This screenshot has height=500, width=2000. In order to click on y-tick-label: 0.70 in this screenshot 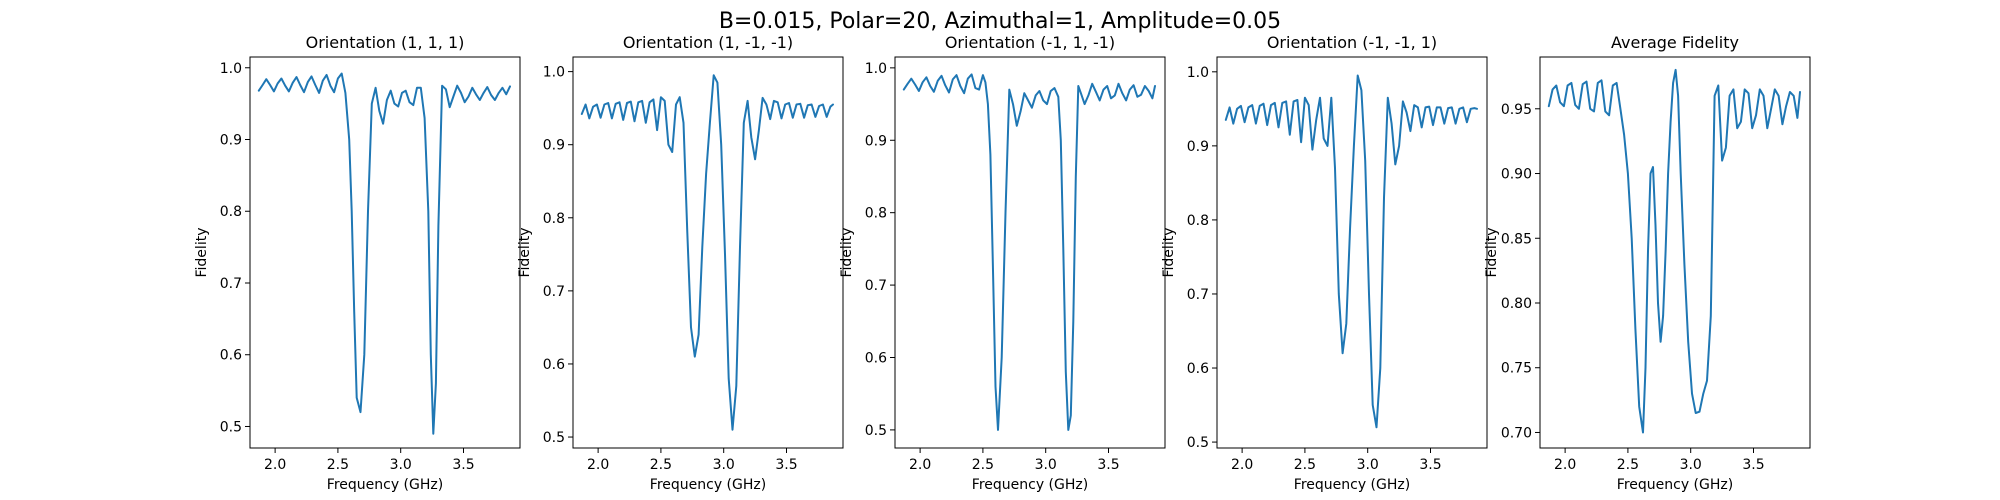, I will do `click(1516, 433)`.